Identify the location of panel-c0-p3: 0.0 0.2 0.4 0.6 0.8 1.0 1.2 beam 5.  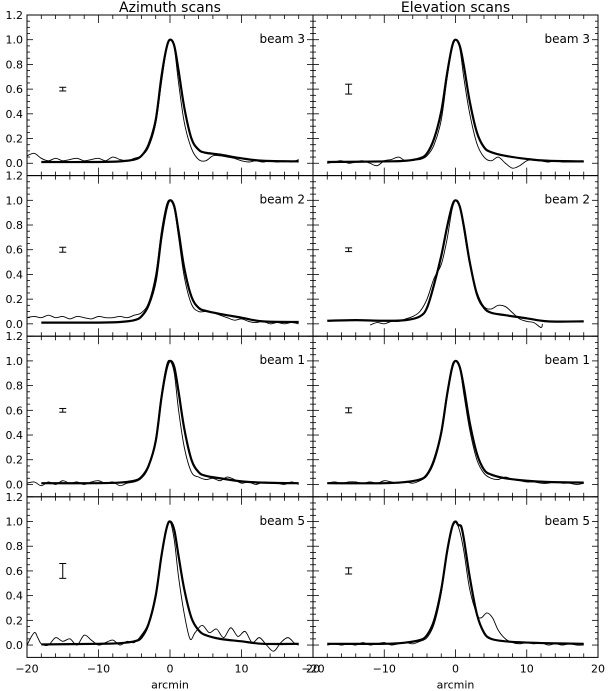
(160, 574).